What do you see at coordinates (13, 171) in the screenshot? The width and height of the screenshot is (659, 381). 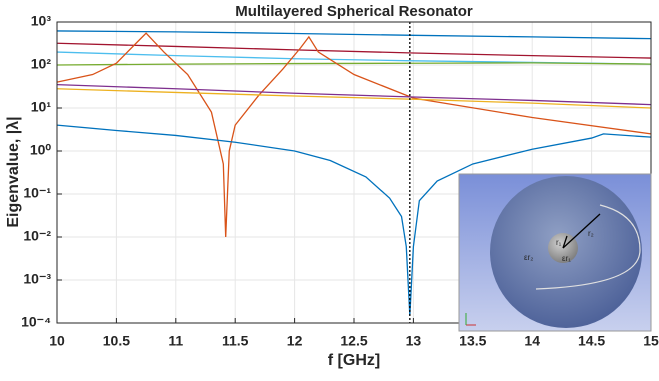 I see `y-axis-title: Eigenvalue, |λ|` at bounding box center [13, 171].